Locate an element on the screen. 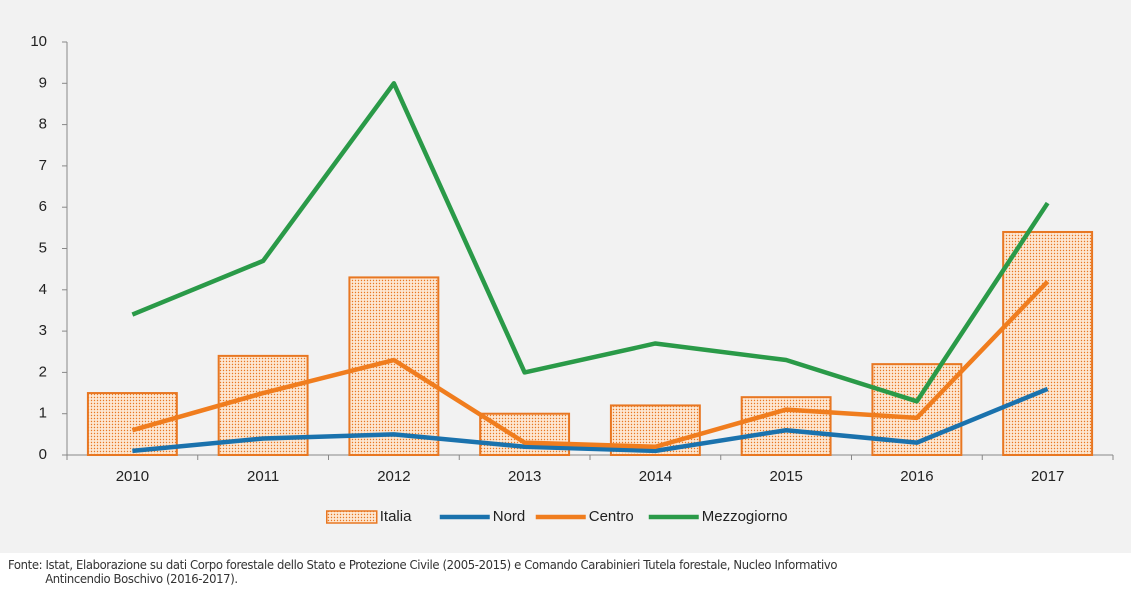 The height and width of the screenshot is (594, 1131). legend-label: Italia is located at coordinates (396, 516).